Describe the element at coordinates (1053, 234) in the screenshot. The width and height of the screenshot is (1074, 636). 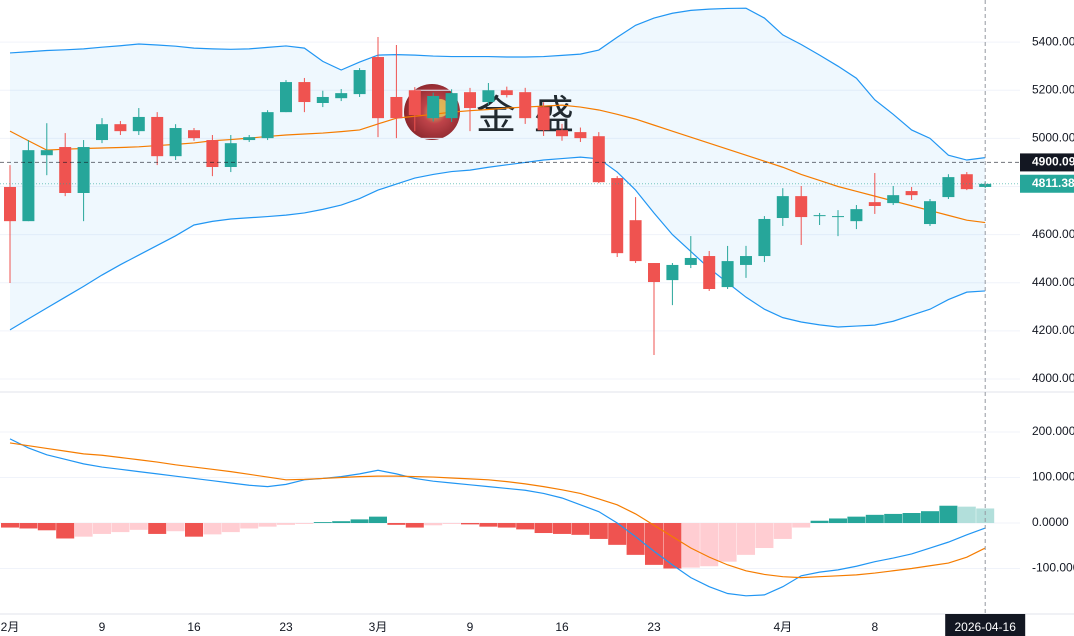
I see `y-tick-label: 4600.00` at that location.